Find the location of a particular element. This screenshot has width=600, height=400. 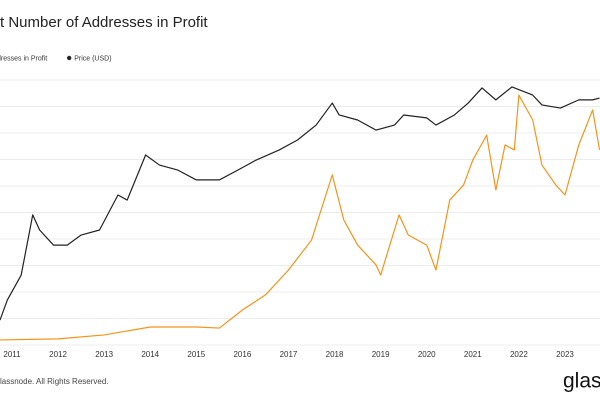

x-tick-label: 2021 is located at coordinates (473, 354).